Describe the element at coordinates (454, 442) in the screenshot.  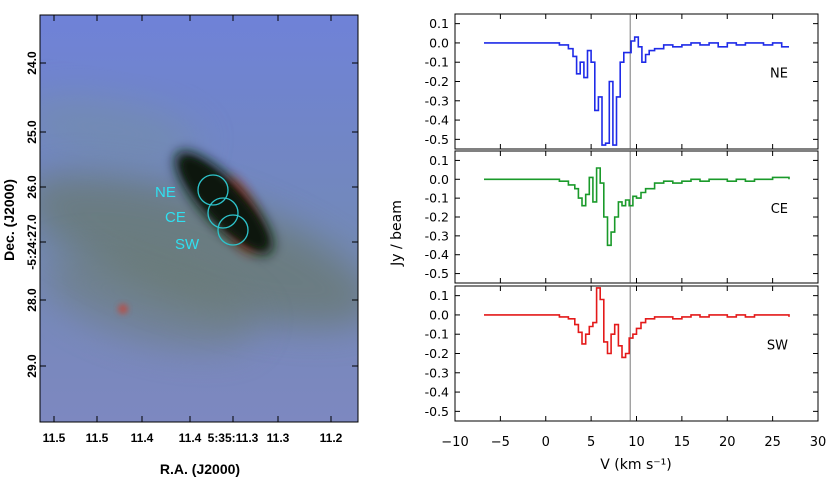
I see `x-tick-label: −10` at that location.